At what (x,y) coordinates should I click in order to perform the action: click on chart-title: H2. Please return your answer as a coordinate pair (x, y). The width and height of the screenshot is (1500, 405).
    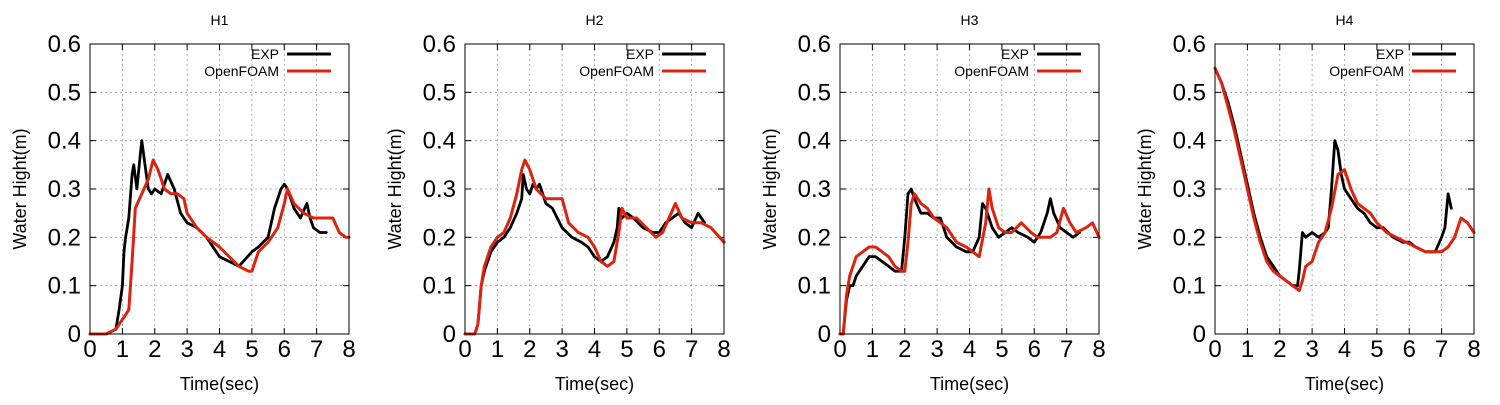
    Looking at the image, I should click on (595, 20).